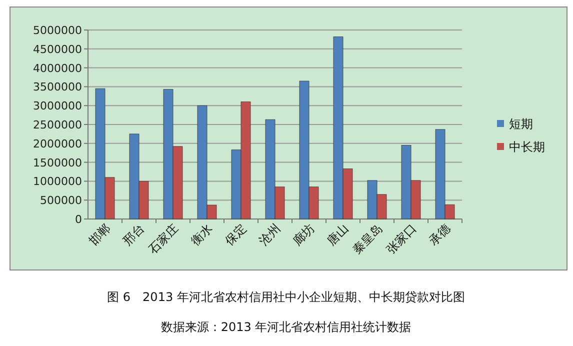 Image resolution: width=573 pixels, height=346 pixels. I want to click on x-tick-label: 石家庄, so click(164, 239).